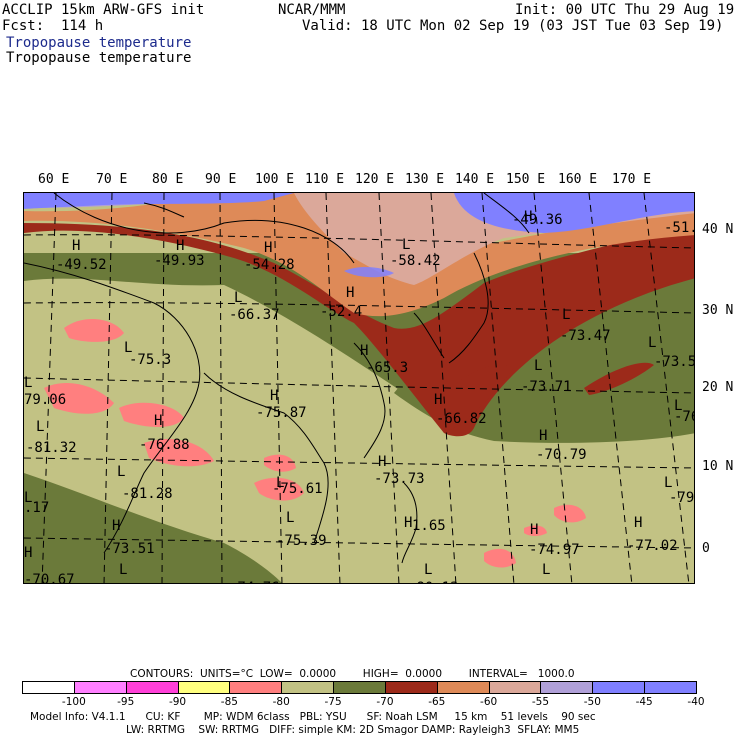 The height and width of the screenshot is (740, 740). What do you see at coordinates (475, 179) in the screenshot?
I see `lon-label: 140 E` at bounding box center [475, 179].